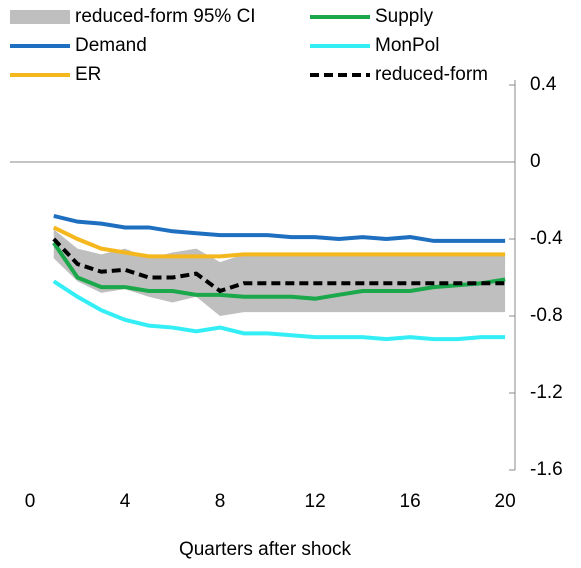  What do you see at coordinates (30, 501) in the screenshot?
I see `x-tick-label: 0` at bounding box center [30, 501].